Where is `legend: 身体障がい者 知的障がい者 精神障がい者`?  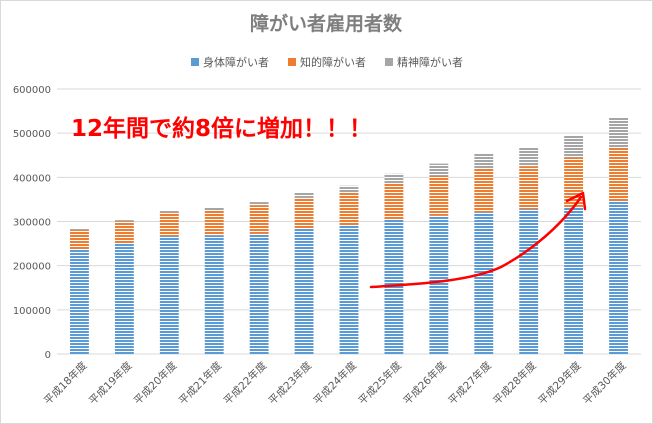 legend: 身体障がい者 知的障がい者 精神障がい者 is located at coordinates (327, 62).